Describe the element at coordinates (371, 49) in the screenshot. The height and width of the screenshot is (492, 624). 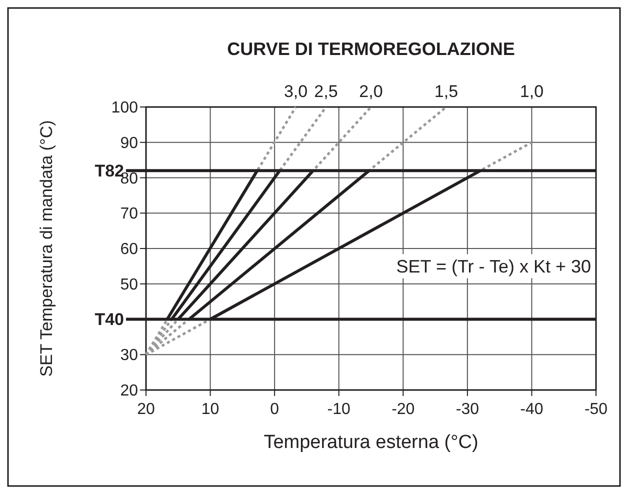
I see `chart-title: CURVE DI TERMOREGOLAZIONE` at that location.